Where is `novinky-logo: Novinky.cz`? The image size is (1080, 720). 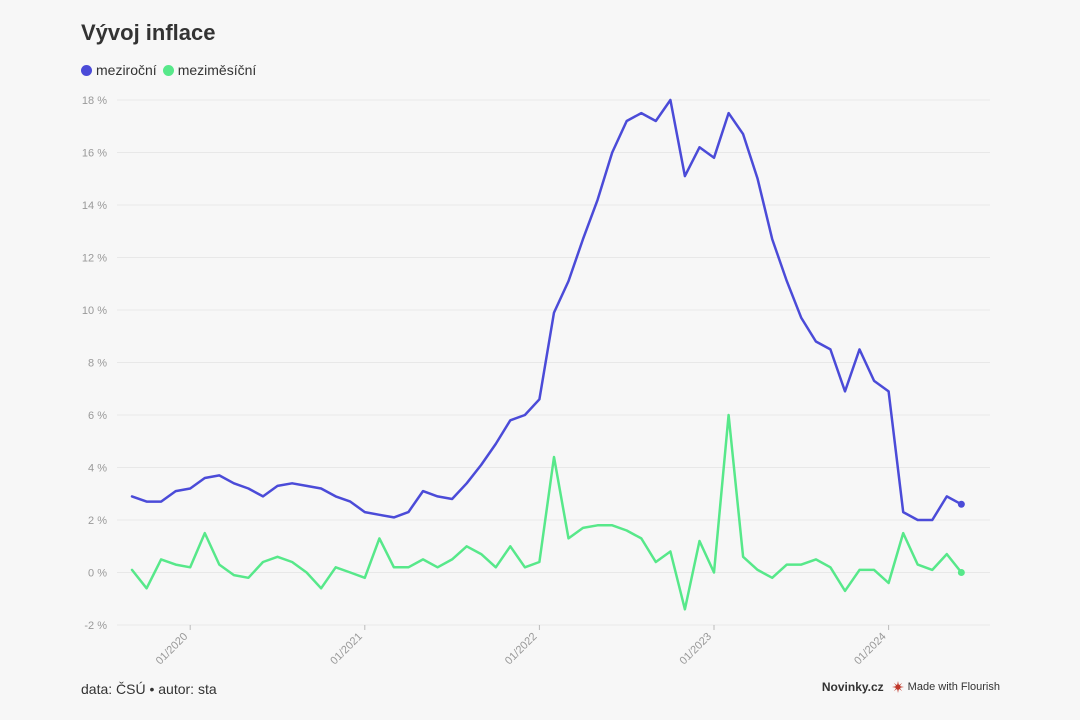 novinky-logo: Novinky.cz is located at coordinates (852, 687).